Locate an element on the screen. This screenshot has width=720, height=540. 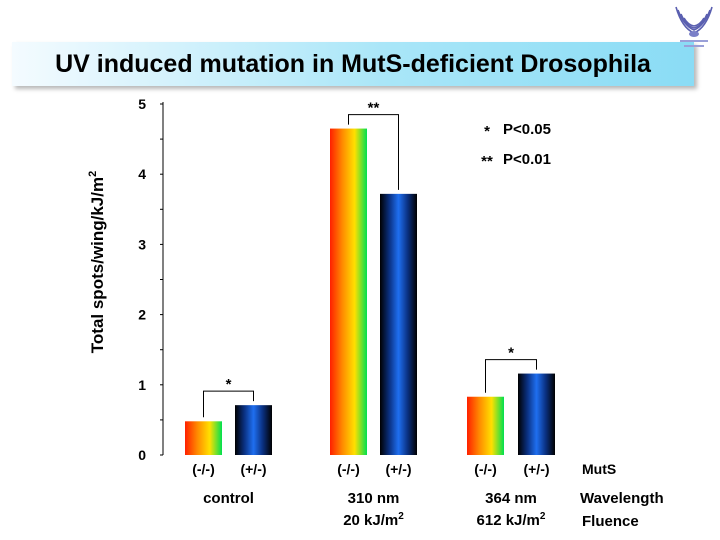
university-logo-icon is located at coordinates (694, 26).